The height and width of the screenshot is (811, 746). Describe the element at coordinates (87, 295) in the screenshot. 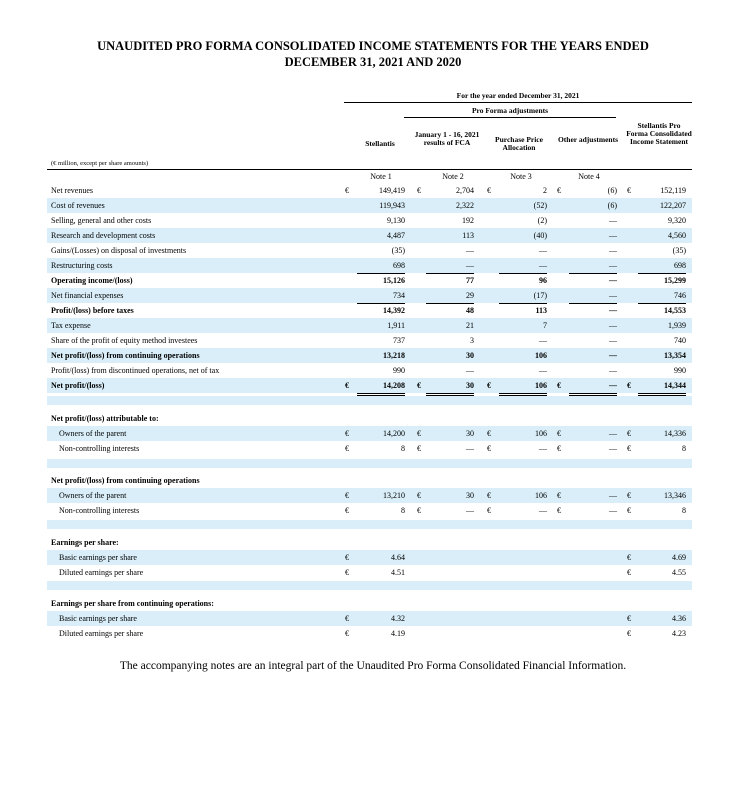

I see `row-label: Net financial expenses` at that location.